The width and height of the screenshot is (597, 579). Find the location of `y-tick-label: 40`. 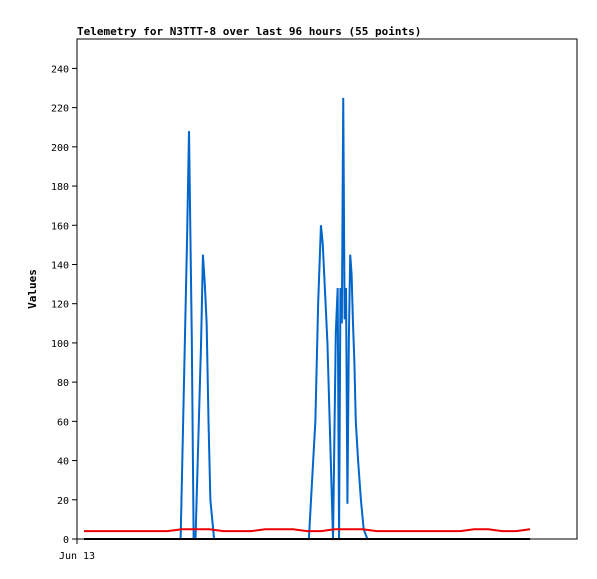

y-tick-label: 40 is located at coordinates (63, 462).